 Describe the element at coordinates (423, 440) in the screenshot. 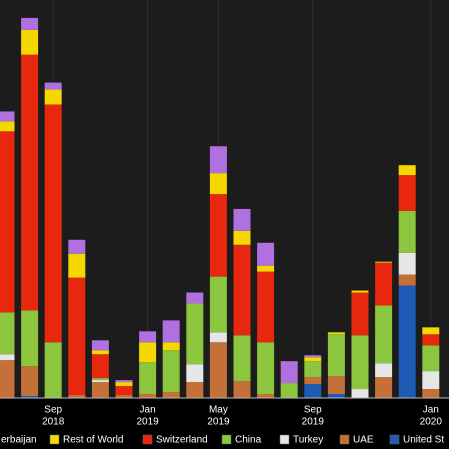

I see `legend-label: United St` at that location.